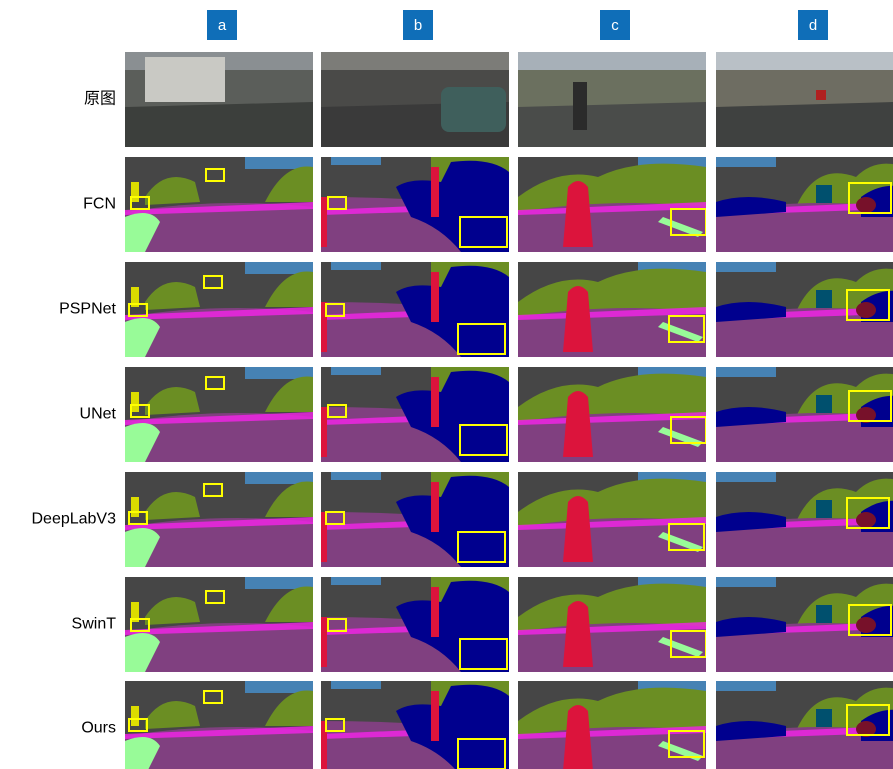 This screenshot has height=769, width=893. What do you see at coordinates (94, 624) in the screenshot?
I see `row-label: SwinT` at bounding box center [94, 624].